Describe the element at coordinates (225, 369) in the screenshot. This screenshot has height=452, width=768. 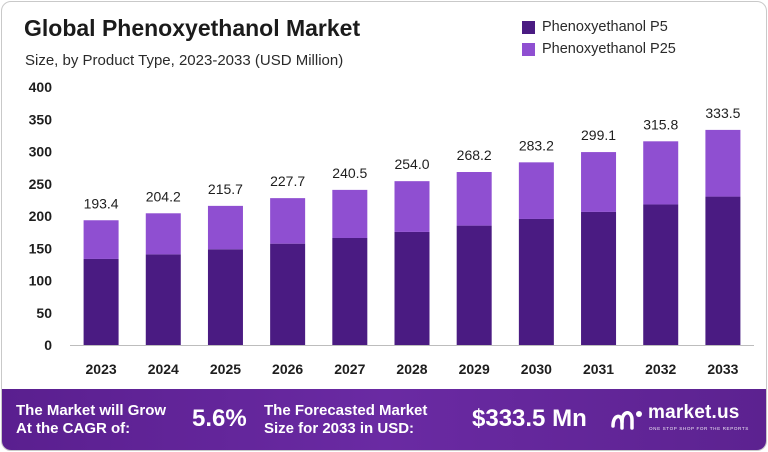
I see `x-tick-label: 2025` at that location.